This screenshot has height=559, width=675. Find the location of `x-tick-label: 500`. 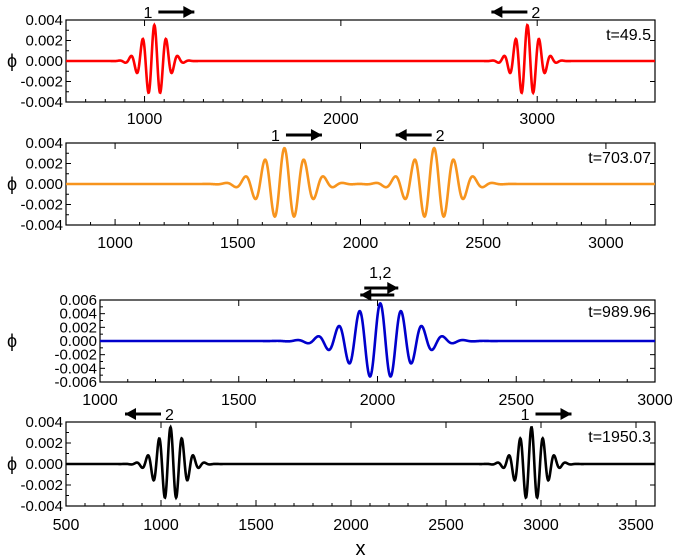

x-tick-label: 500 is located at coordinates (66, 525).